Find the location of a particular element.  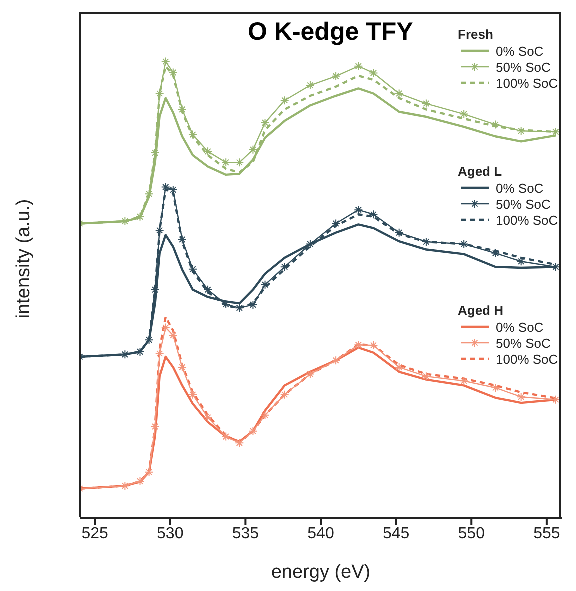

annotation: Aged L is located at coordinates (481, 172).